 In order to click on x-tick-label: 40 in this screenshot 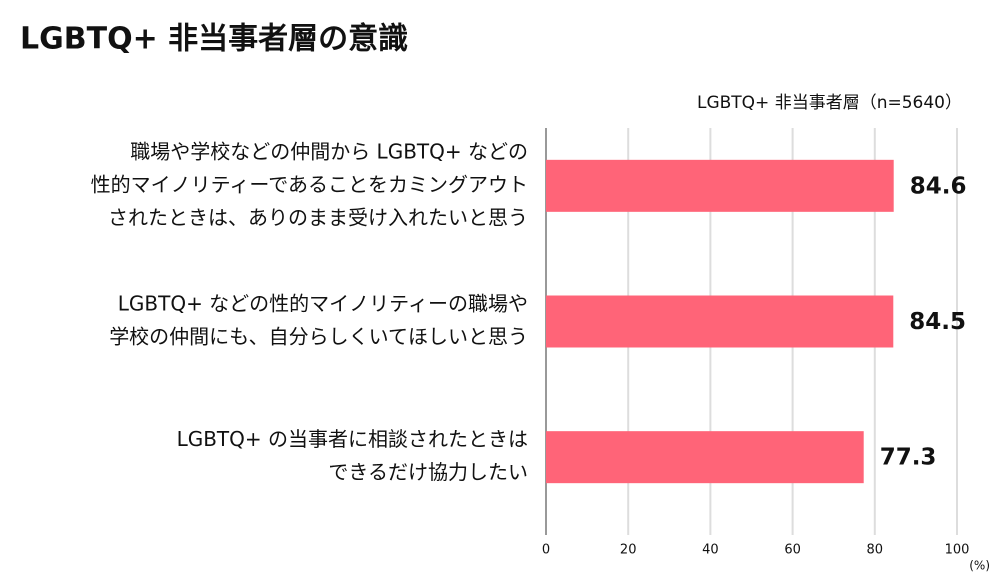, I will do `click(710, 550)`.